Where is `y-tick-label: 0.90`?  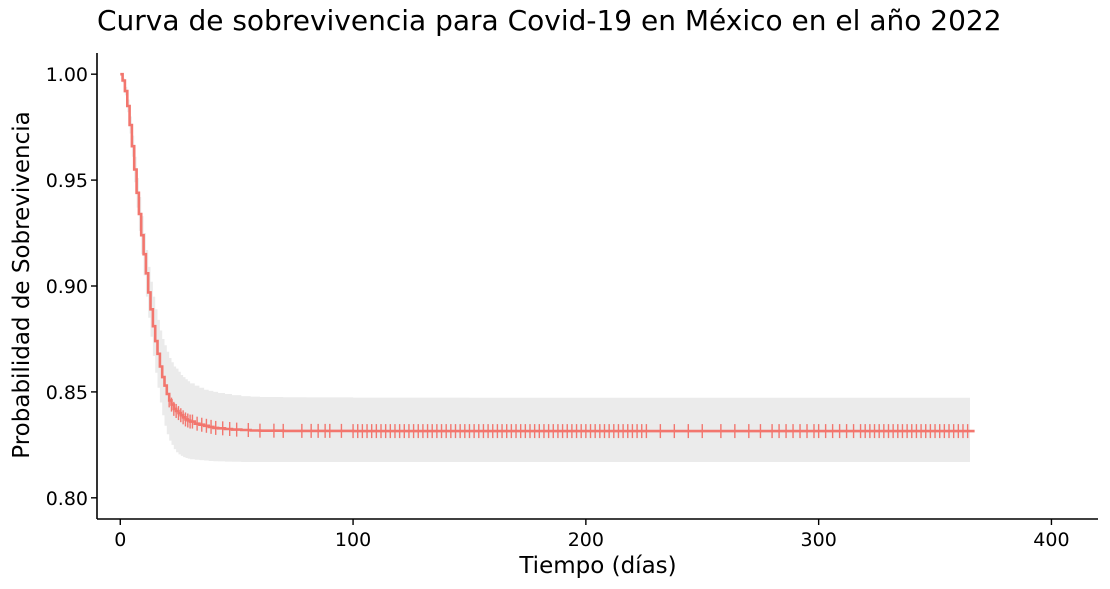 y-tick-label: 0.90 is located at coordinates (67, 287).